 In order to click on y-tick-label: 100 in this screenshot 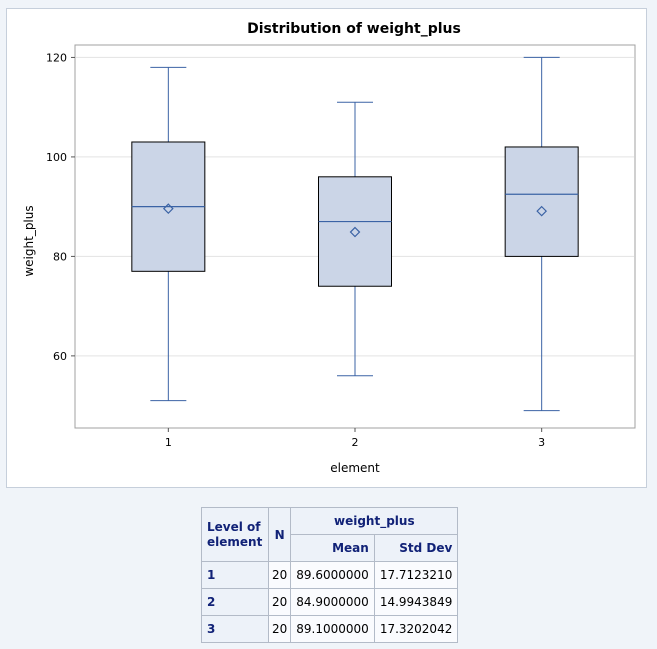, I will do `click(56, 157)`.